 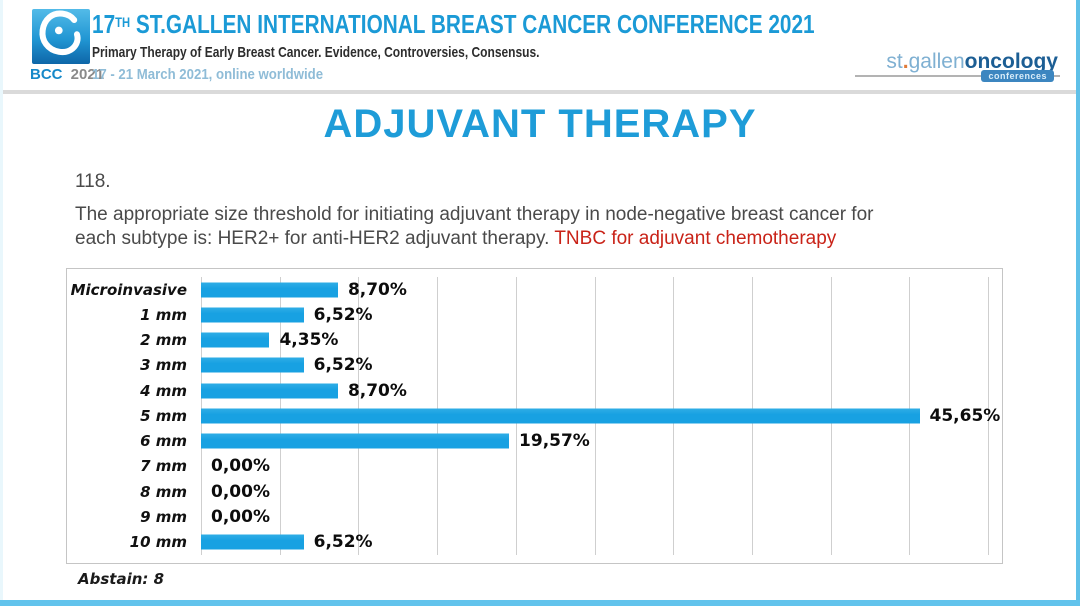 I want to click on frame-edge-bottom, so click(x=540, y=603).